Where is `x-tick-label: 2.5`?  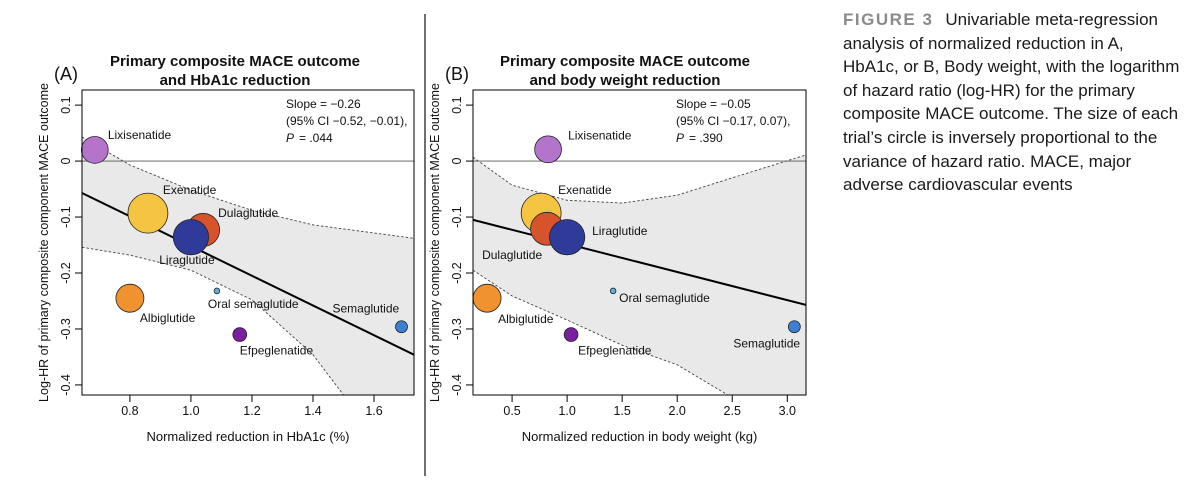
x-tick-label: 2.5 is located at coordinates (732, 411).